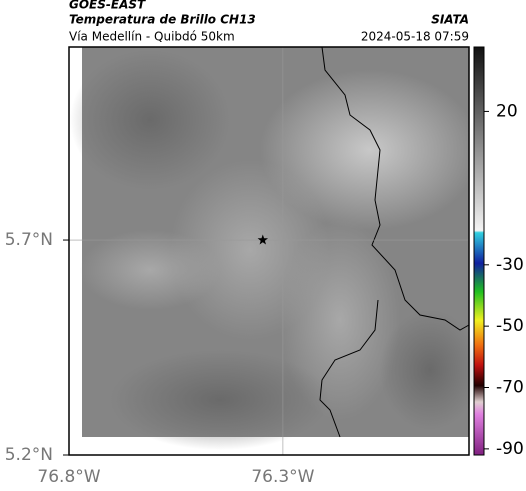  Describe the element at coordinates (282, 477) in the screenshot. I see `x-tick-label: 76.3°W` at that location.